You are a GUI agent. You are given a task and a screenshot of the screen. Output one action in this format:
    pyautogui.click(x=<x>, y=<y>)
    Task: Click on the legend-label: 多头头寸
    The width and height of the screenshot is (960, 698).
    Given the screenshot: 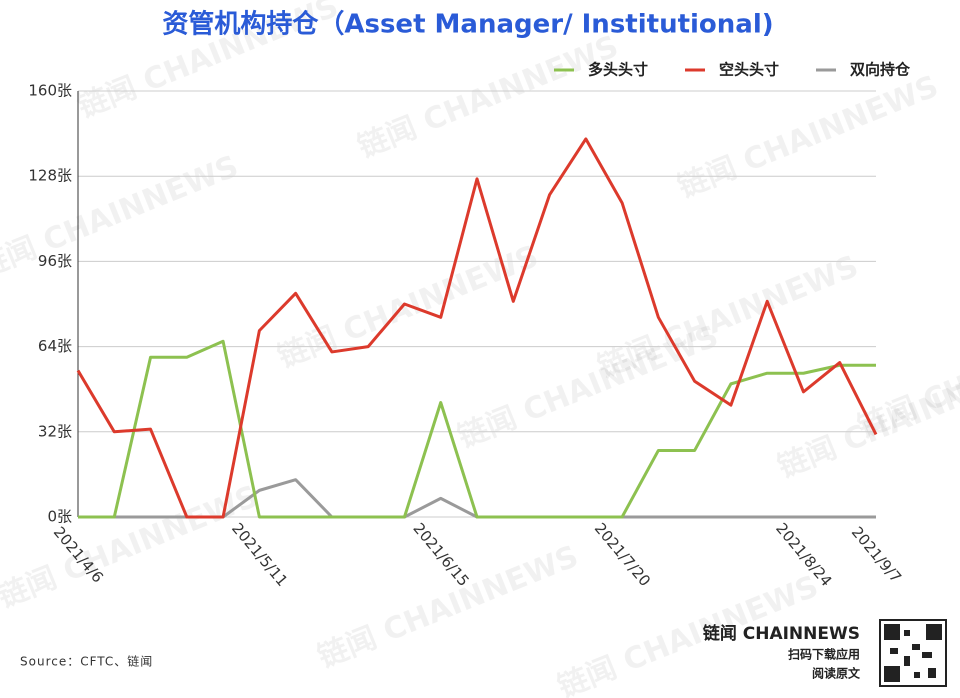 What is the action you would take?
    pyautogui.click(x=618, y=70)
    